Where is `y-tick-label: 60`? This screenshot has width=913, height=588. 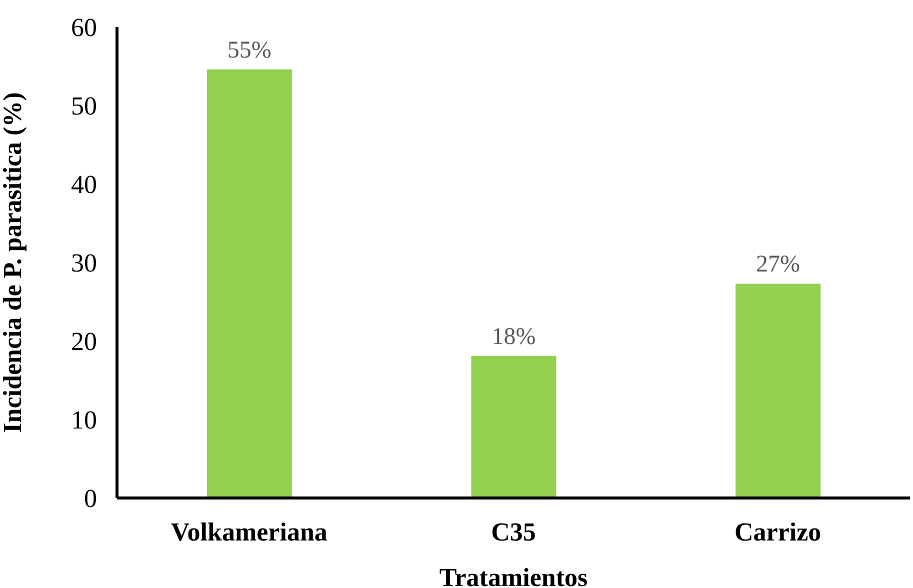
y-tick-label: 60 is located at coordinates (84, 27).